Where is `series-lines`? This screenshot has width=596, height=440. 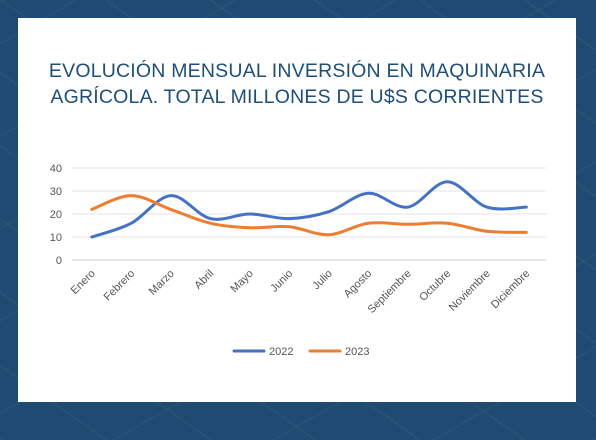
series-lines is located at coordinates (309, 209).